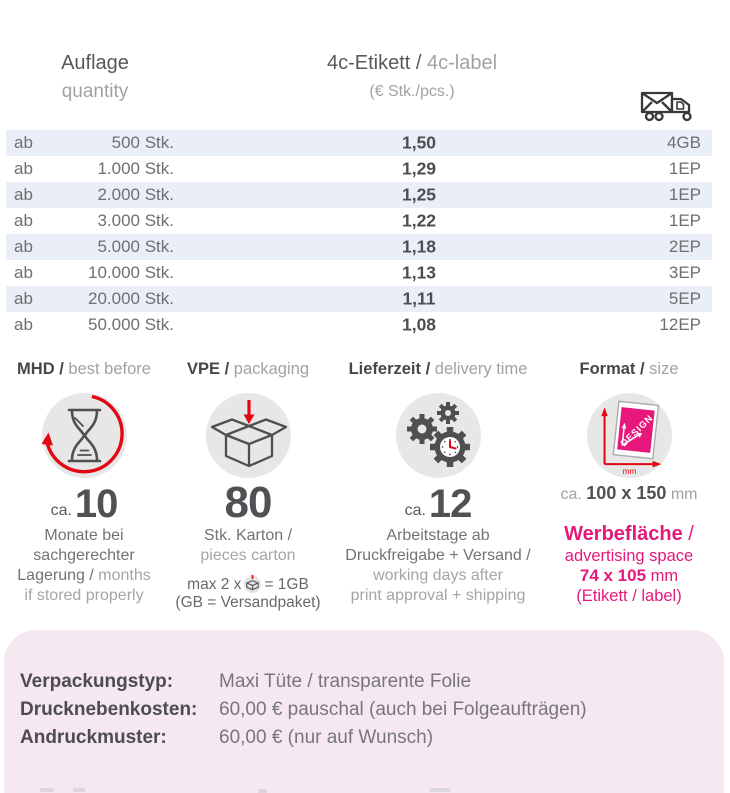  I want to click on mhd-title-de: MHD /, so click(40, 369).